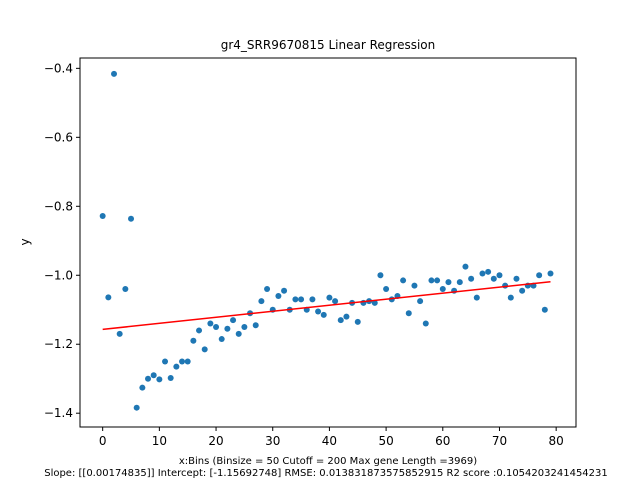 Image resolution: width=640 pixels, height=480 pixels. What do you see at coordinates (58, 206) in the screenshot?
I see `y-tick-label: −0.8` at bounding box center [58, 206].